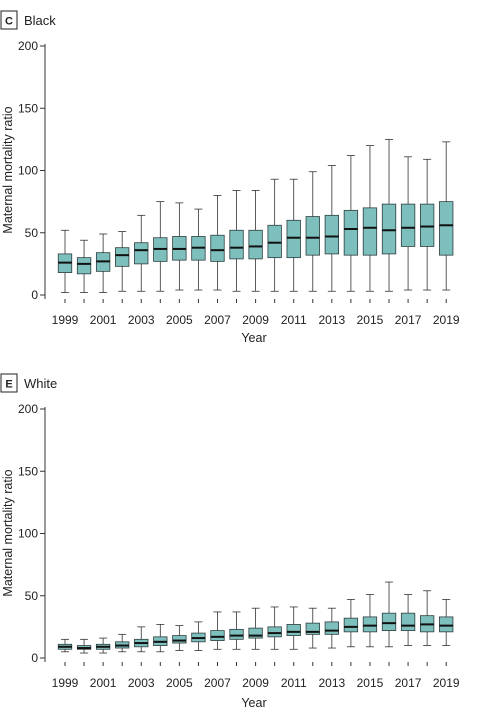 This screenshot has height=720, width=487. I want to click on panel-title: Black, so click(40, 20).